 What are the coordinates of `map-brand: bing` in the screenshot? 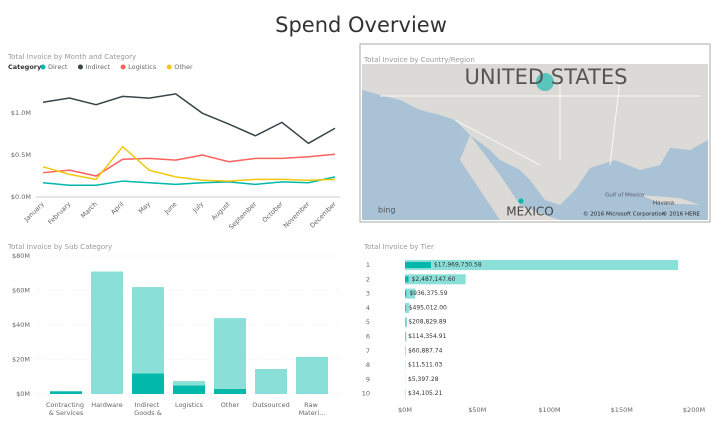 It's located at (386, 210).